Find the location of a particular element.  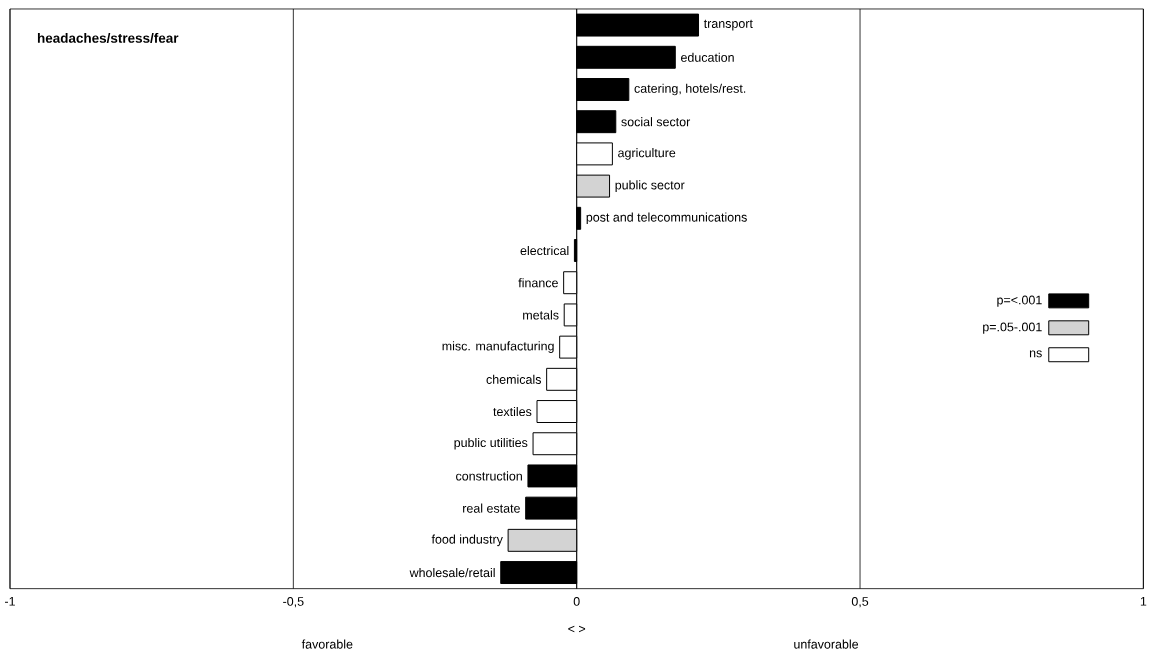

y-tick-label: transport is located at coordinates (728, 25).